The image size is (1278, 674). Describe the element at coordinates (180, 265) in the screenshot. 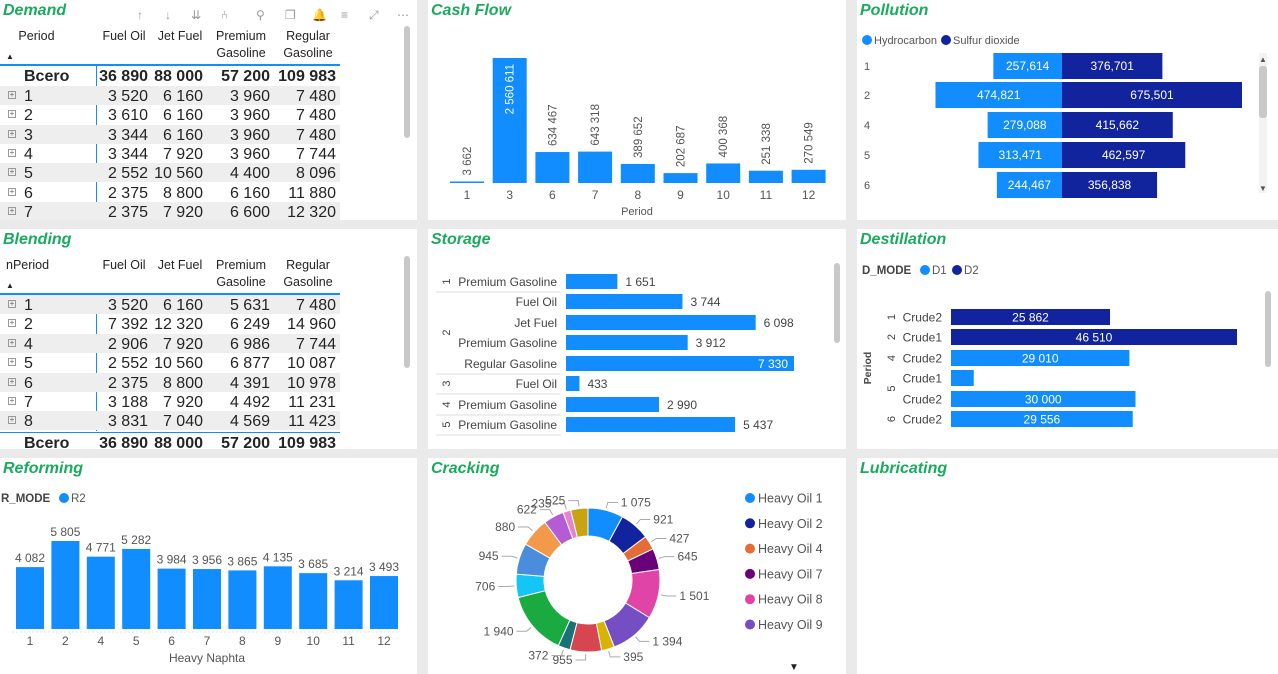

I see `column-header-2: Jet Fuel` at that location.